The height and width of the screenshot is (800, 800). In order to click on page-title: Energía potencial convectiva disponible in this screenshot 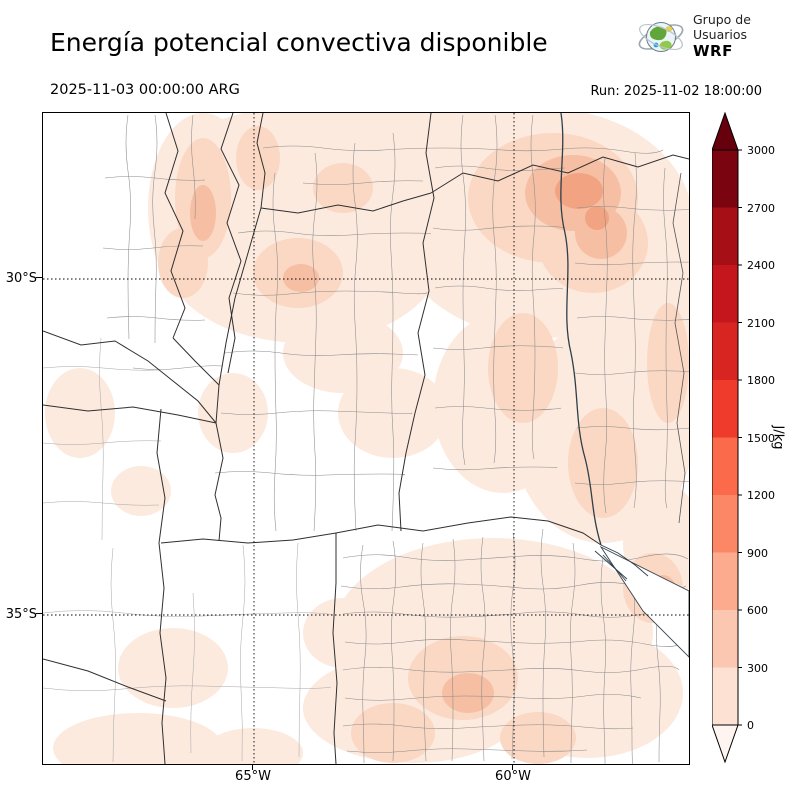, I will do `click(299, 42)`.